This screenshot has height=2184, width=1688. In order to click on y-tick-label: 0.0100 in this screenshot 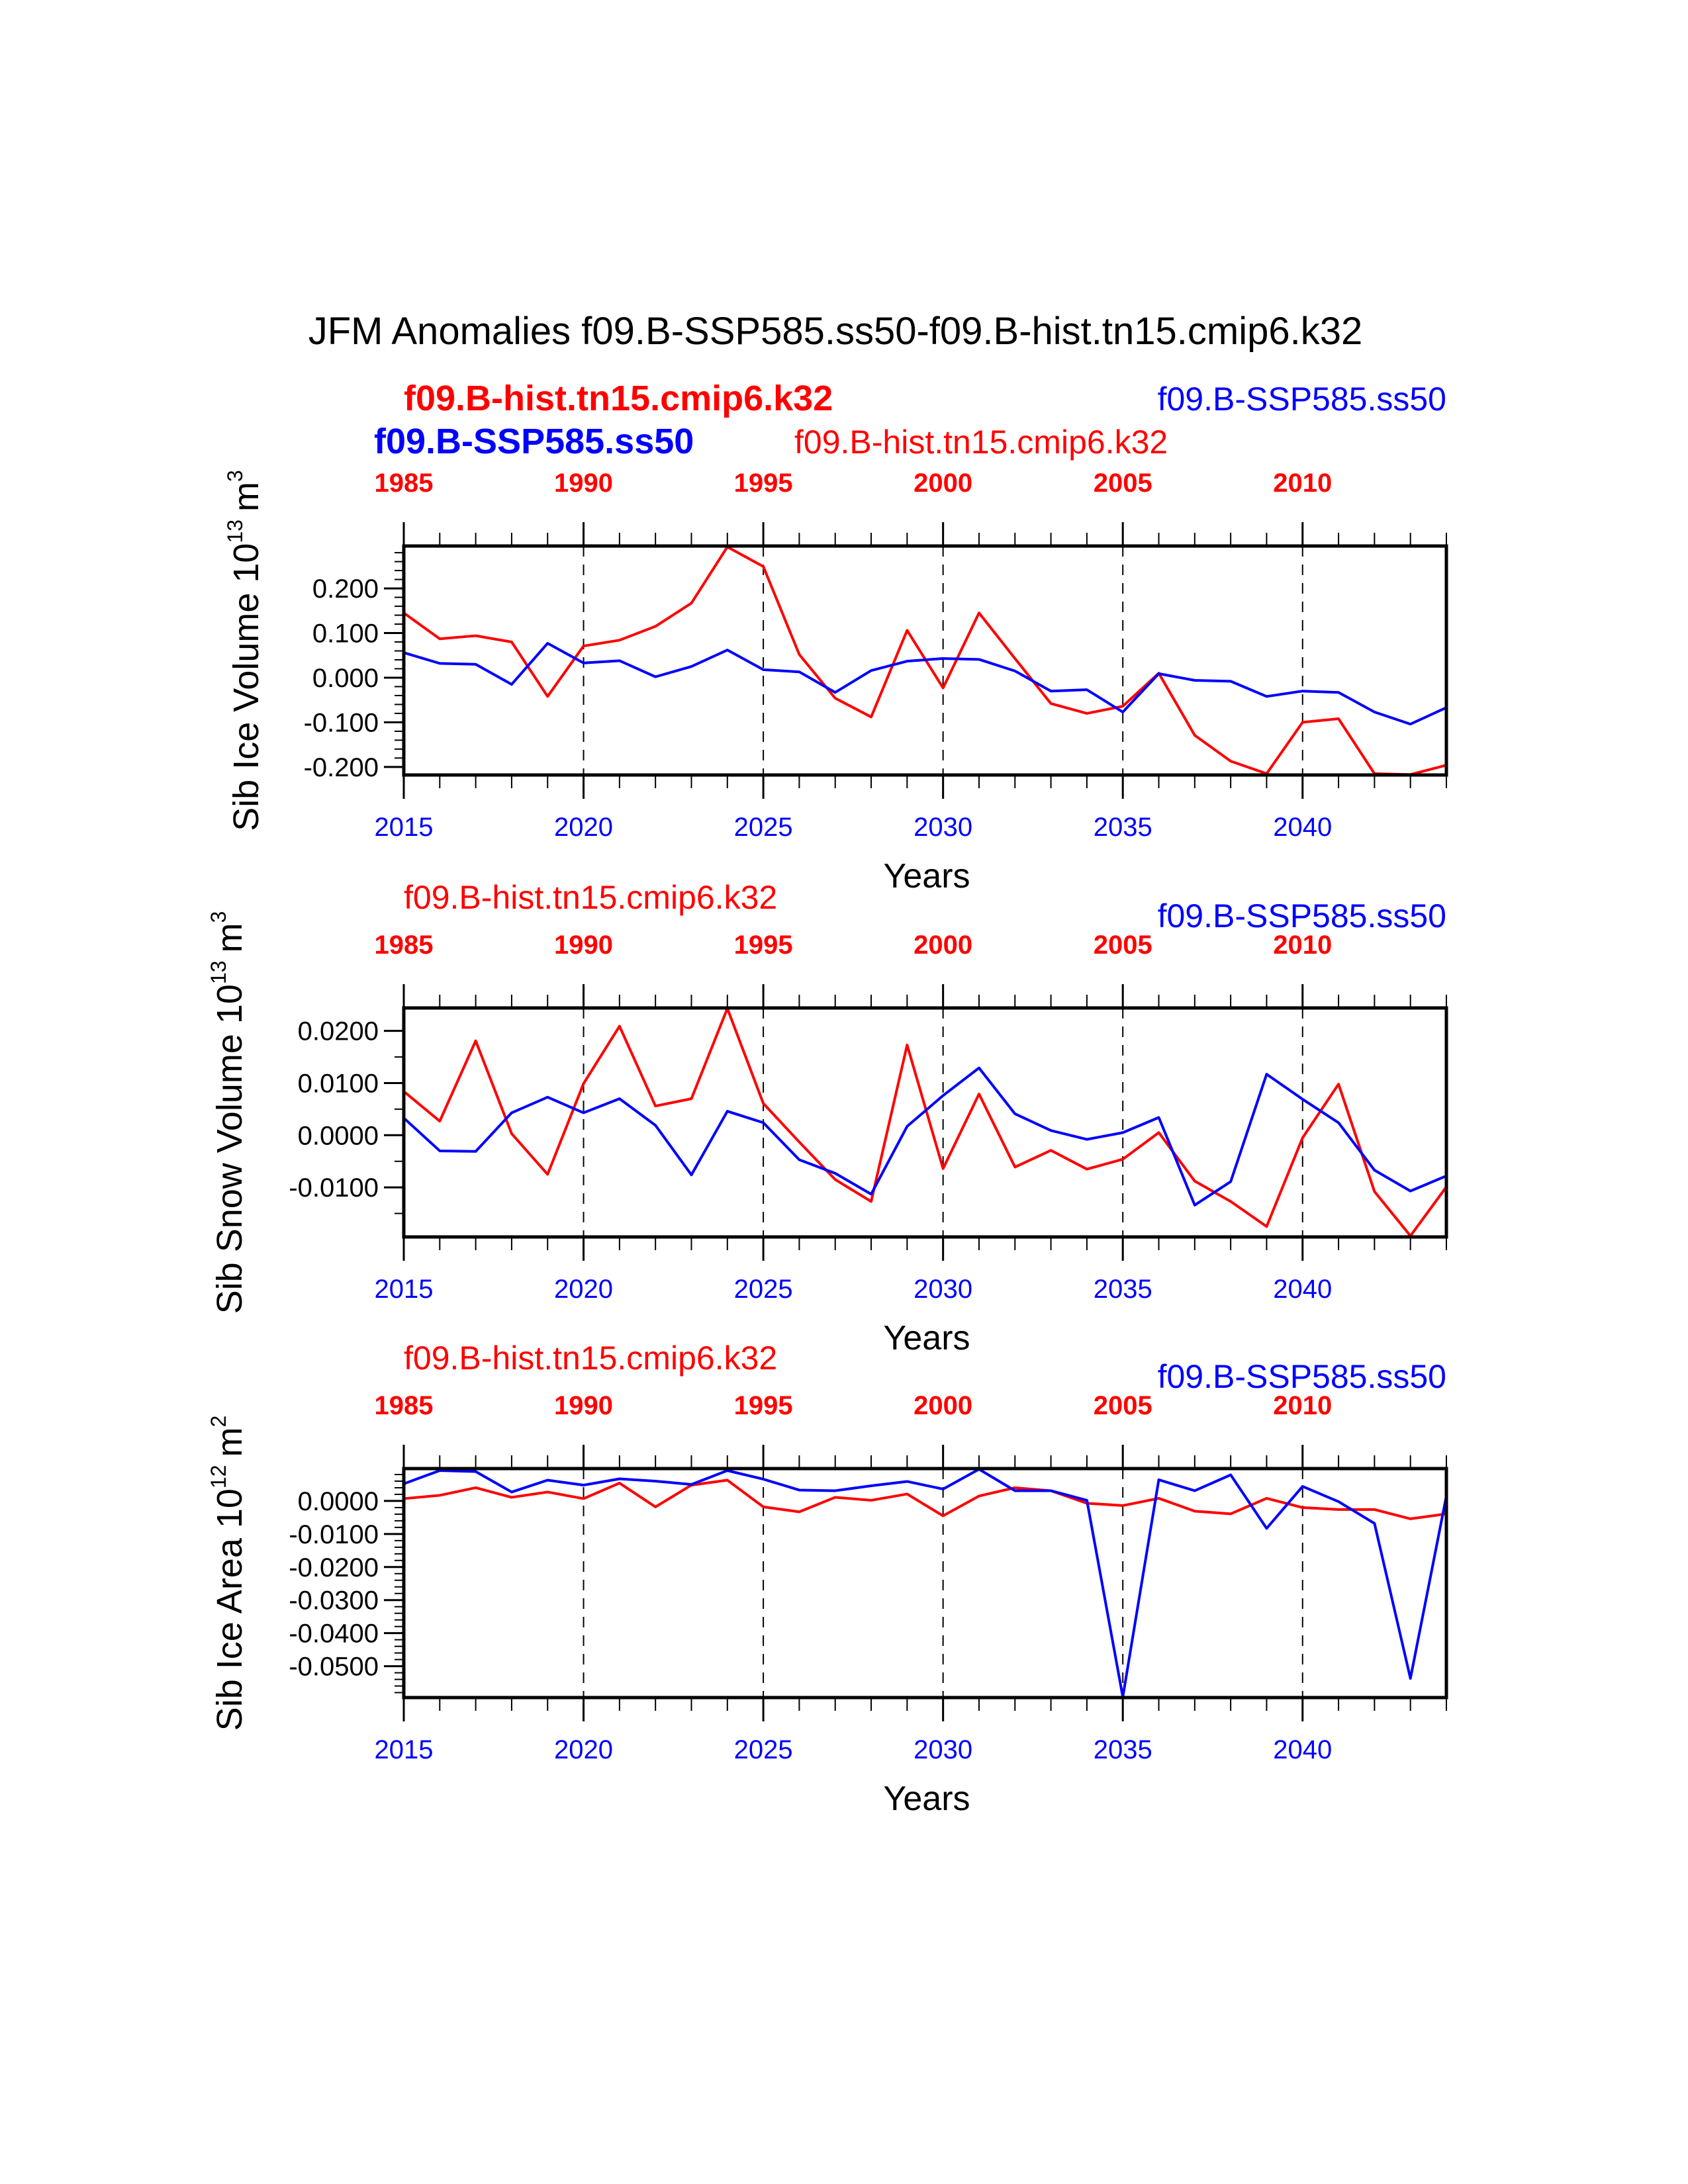, I will do `click(338, 1083)`.